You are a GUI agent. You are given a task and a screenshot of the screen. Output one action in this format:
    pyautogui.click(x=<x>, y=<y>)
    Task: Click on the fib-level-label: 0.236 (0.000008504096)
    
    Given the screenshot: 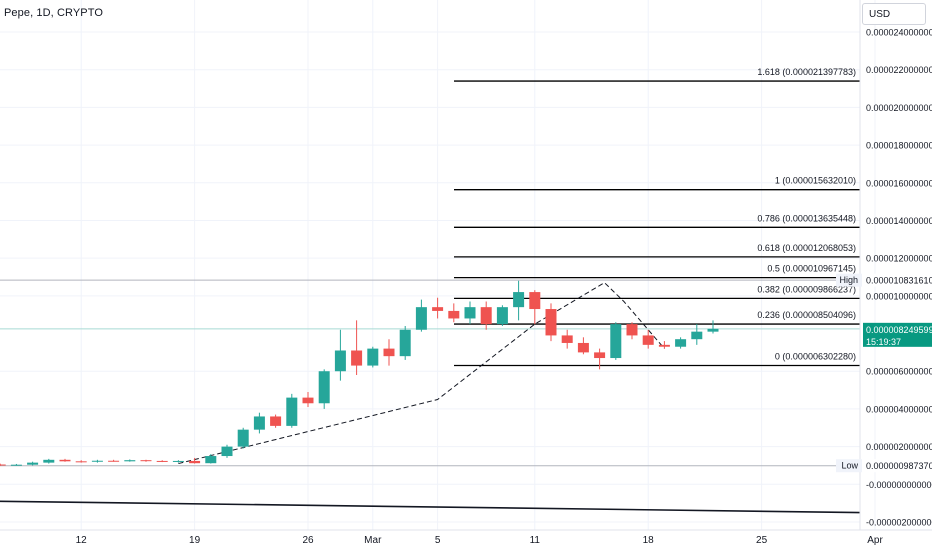 What is the action you would take?
    pyautogui.click(x=806, y=315)
    